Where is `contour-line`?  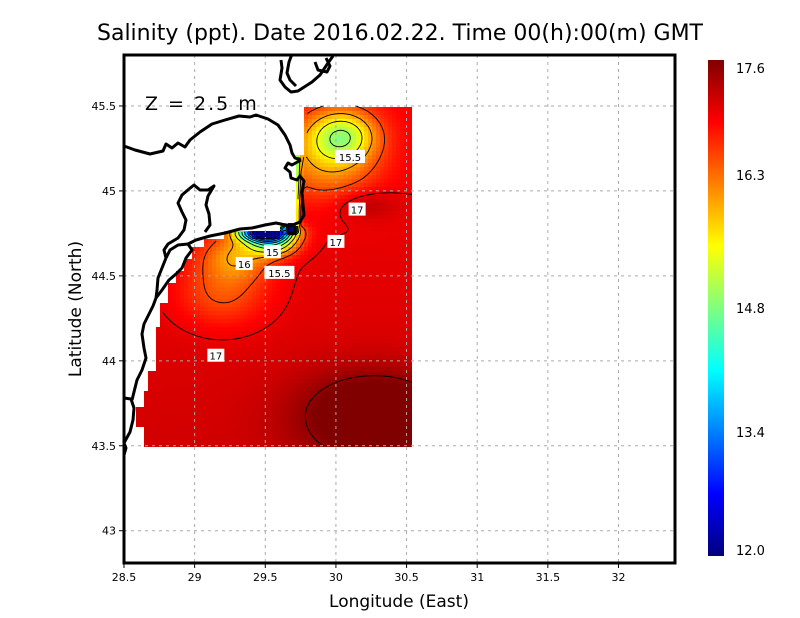
contour-line is located at coordinates (358, 410).